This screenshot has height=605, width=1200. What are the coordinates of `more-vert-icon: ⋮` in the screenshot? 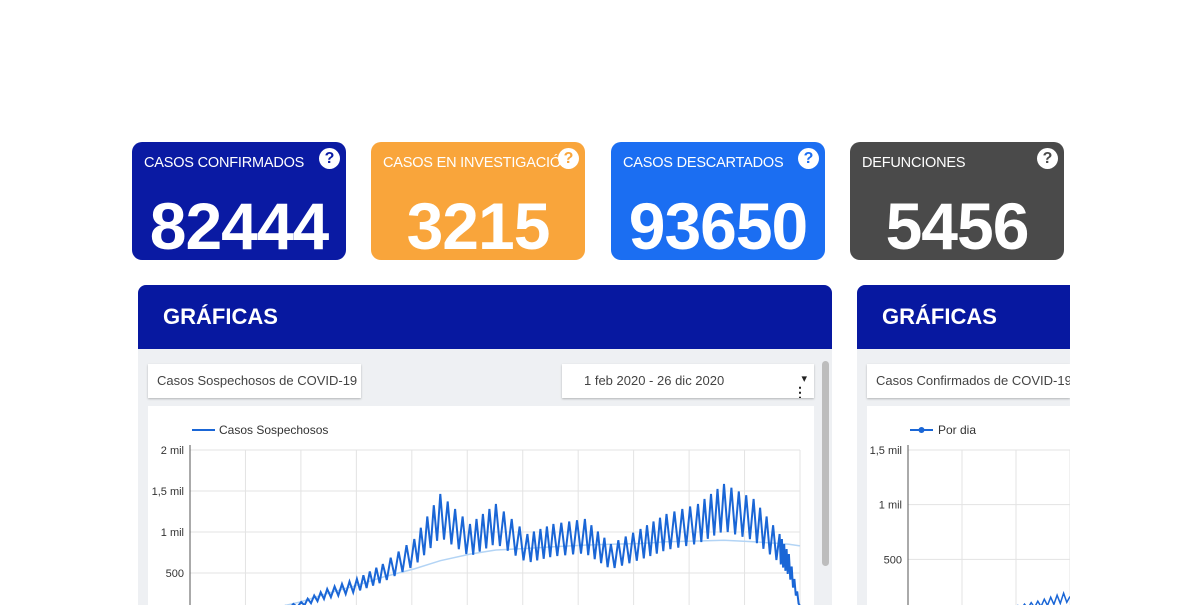 It's located at (800, 391).